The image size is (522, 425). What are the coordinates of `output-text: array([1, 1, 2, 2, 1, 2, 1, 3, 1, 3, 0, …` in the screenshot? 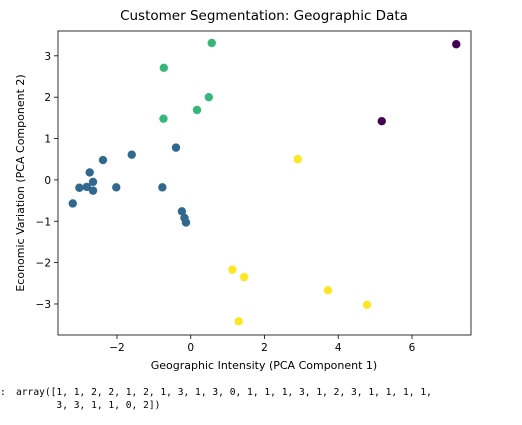 It's located at (224, 399).